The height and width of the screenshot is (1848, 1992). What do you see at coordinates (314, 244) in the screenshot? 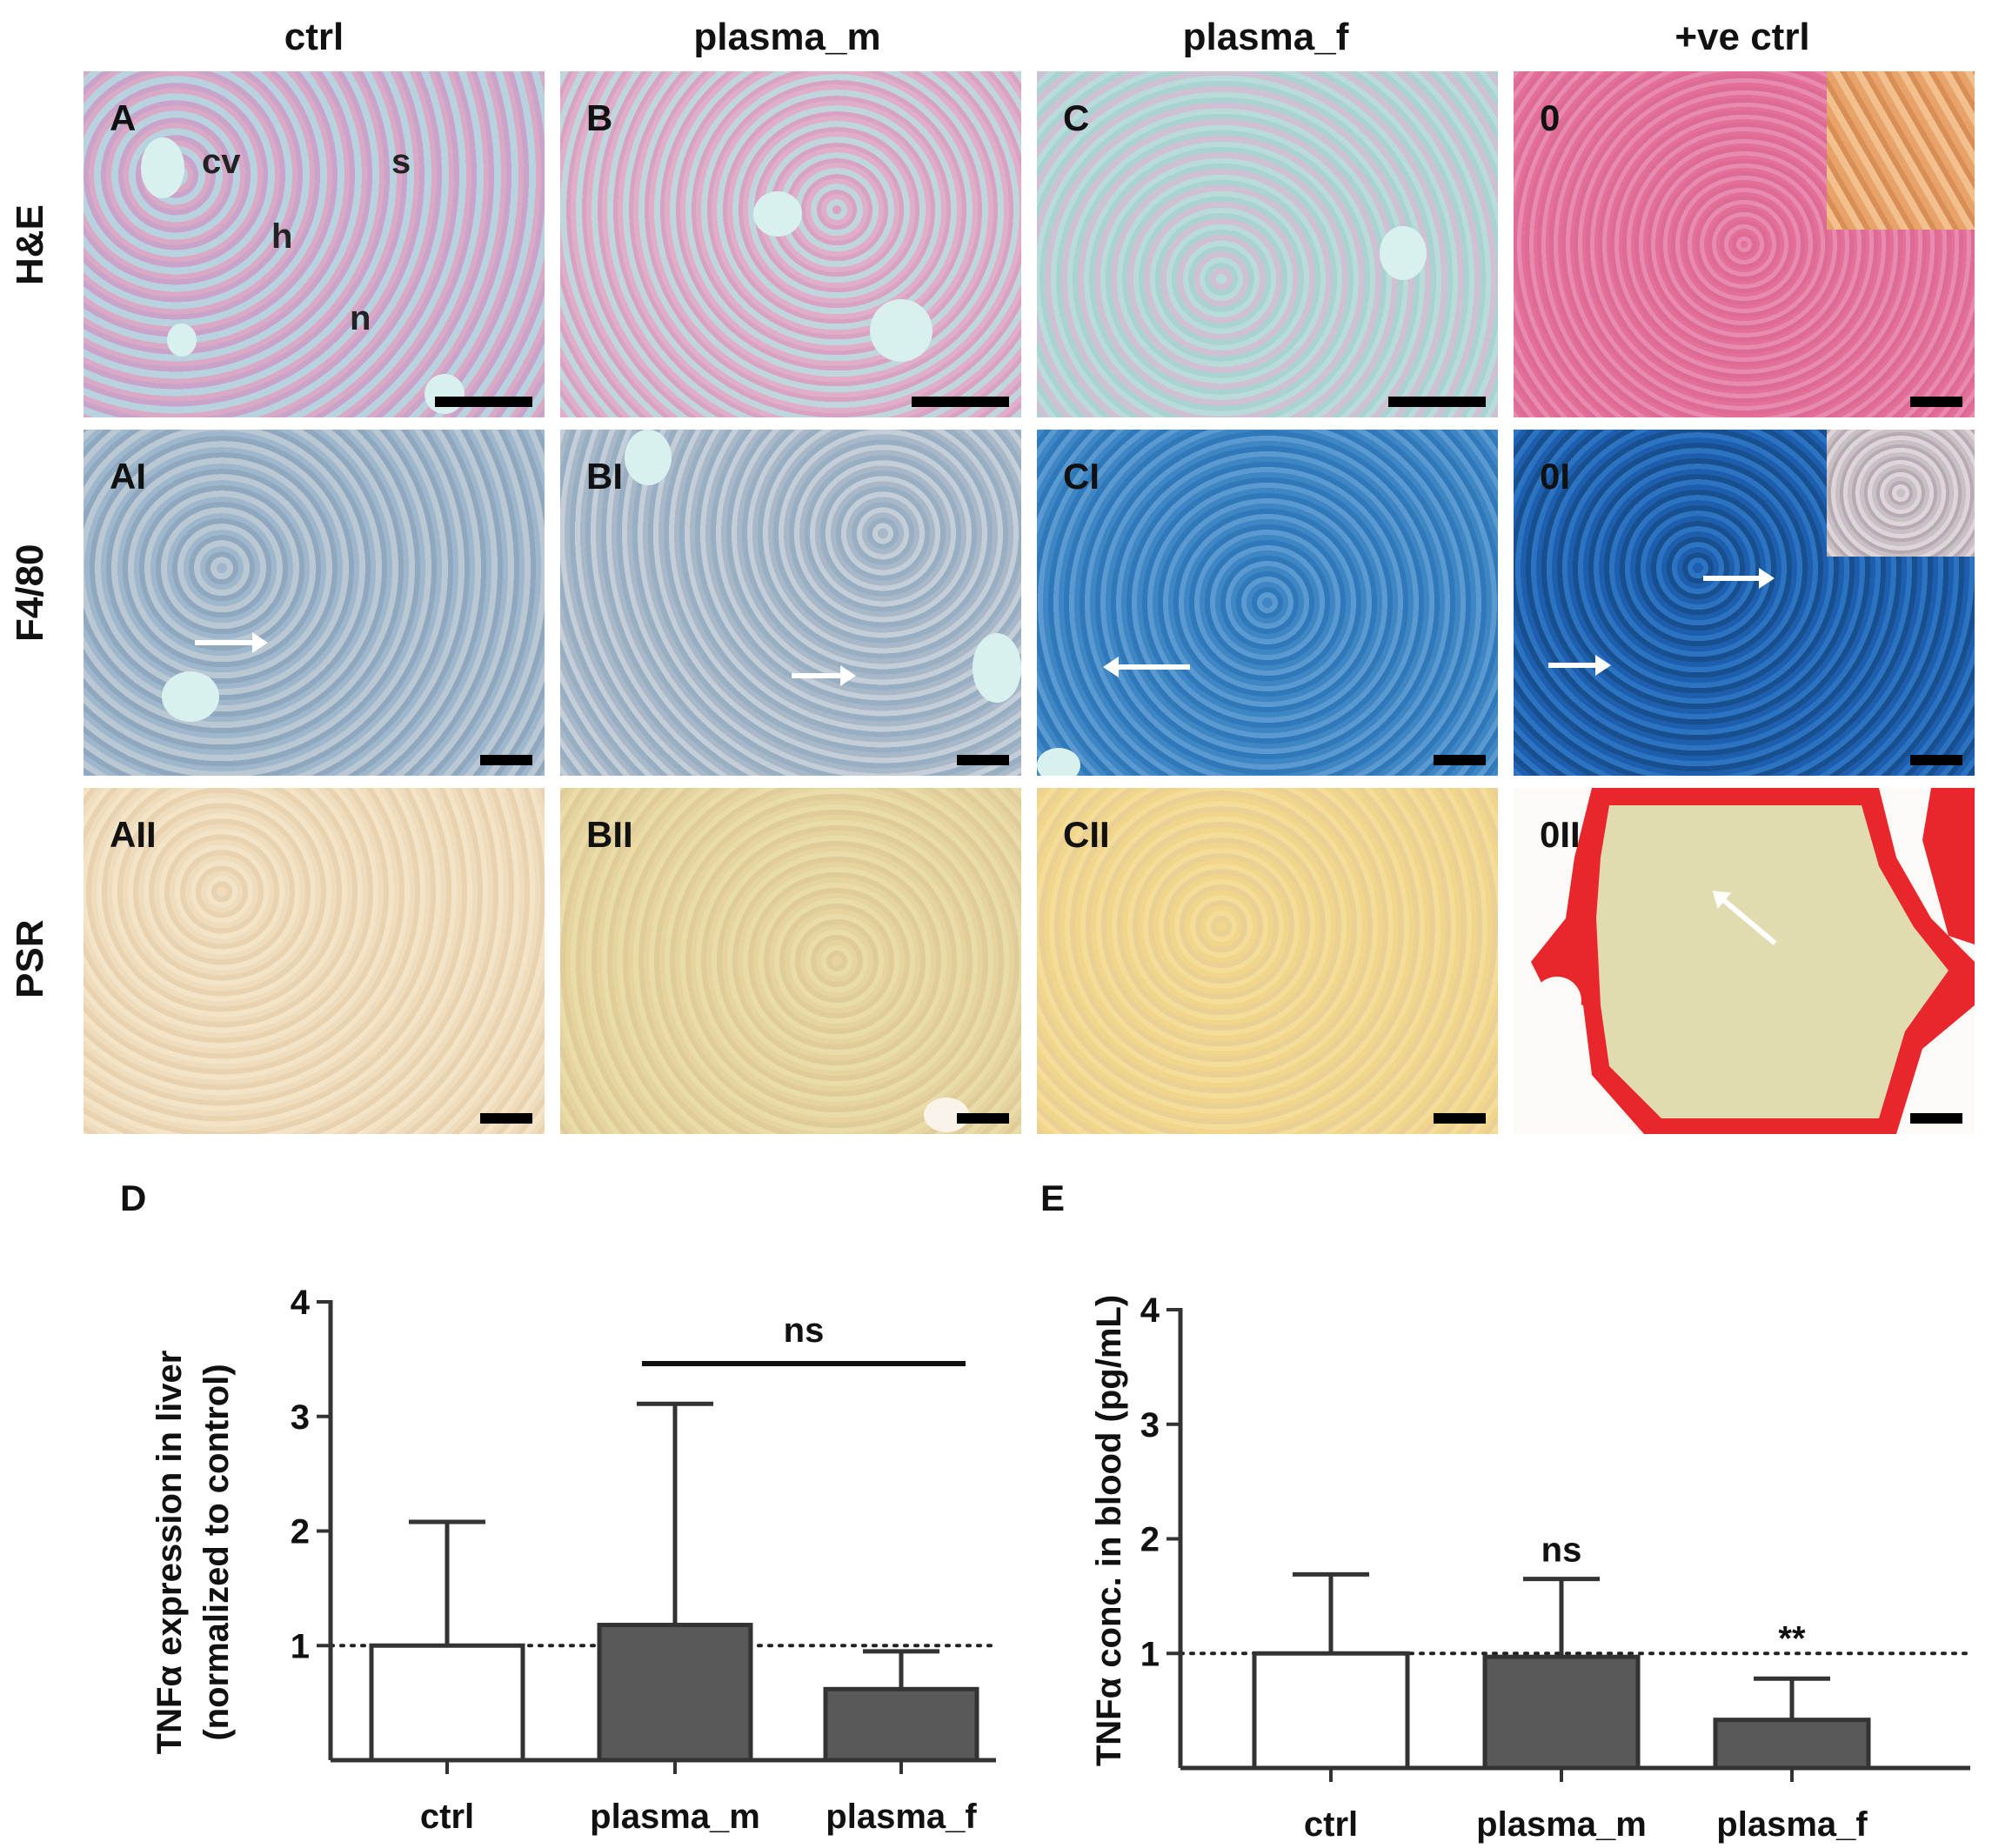
I see `micrograph-he-ctrl: A cv s h n` at bounding box center [314, 244].